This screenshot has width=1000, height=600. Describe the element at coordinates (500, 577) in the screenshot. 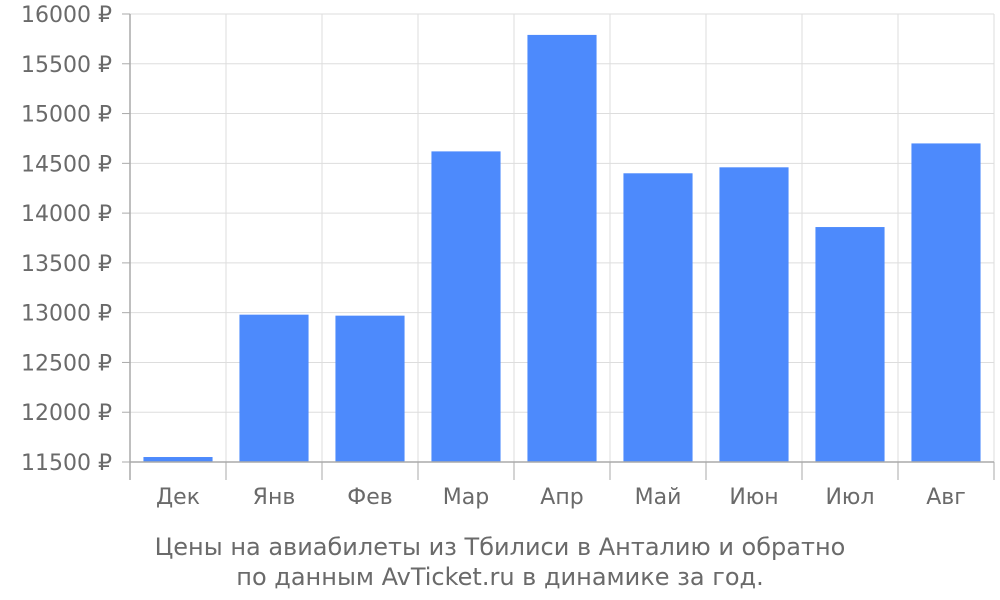

I see `chart-caption-line2: по данным AvTicket.ru в динамике за год.` at that location.